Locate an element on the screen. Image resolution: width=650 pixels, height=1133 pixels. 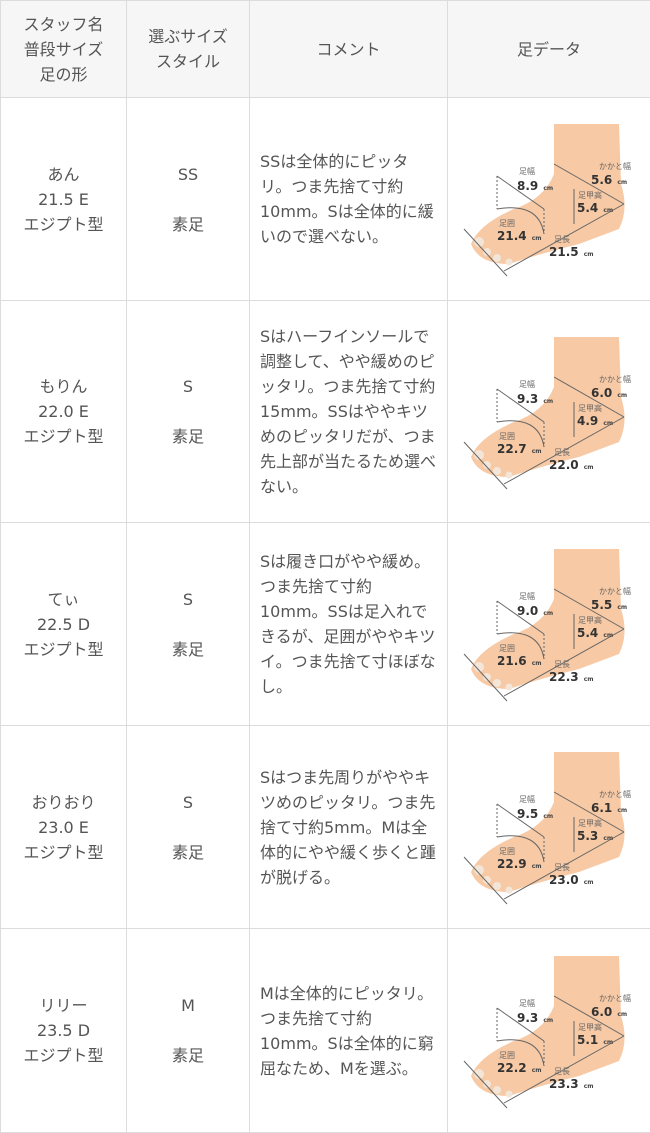
foot-width-value: 9.3 cm is located at coordinates (535, 399).